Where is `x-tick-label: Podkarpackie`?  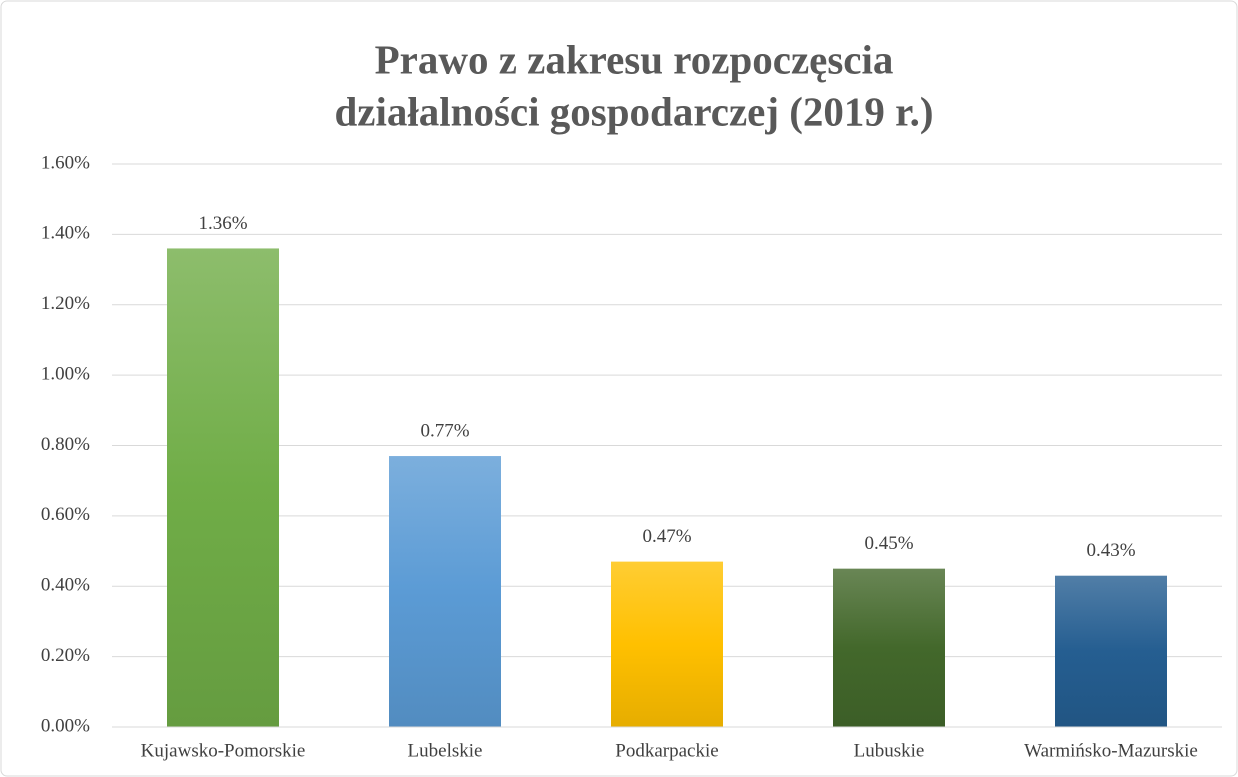
x-tick-label: Podkarpackie is located at coordinates (666, 750).